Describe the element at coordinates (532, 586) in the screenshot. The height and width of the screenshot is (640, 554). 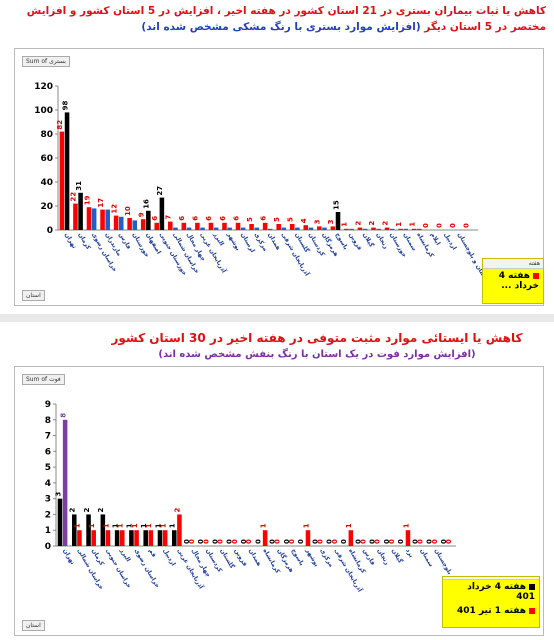
I see `legend-swatch-black` at that location.